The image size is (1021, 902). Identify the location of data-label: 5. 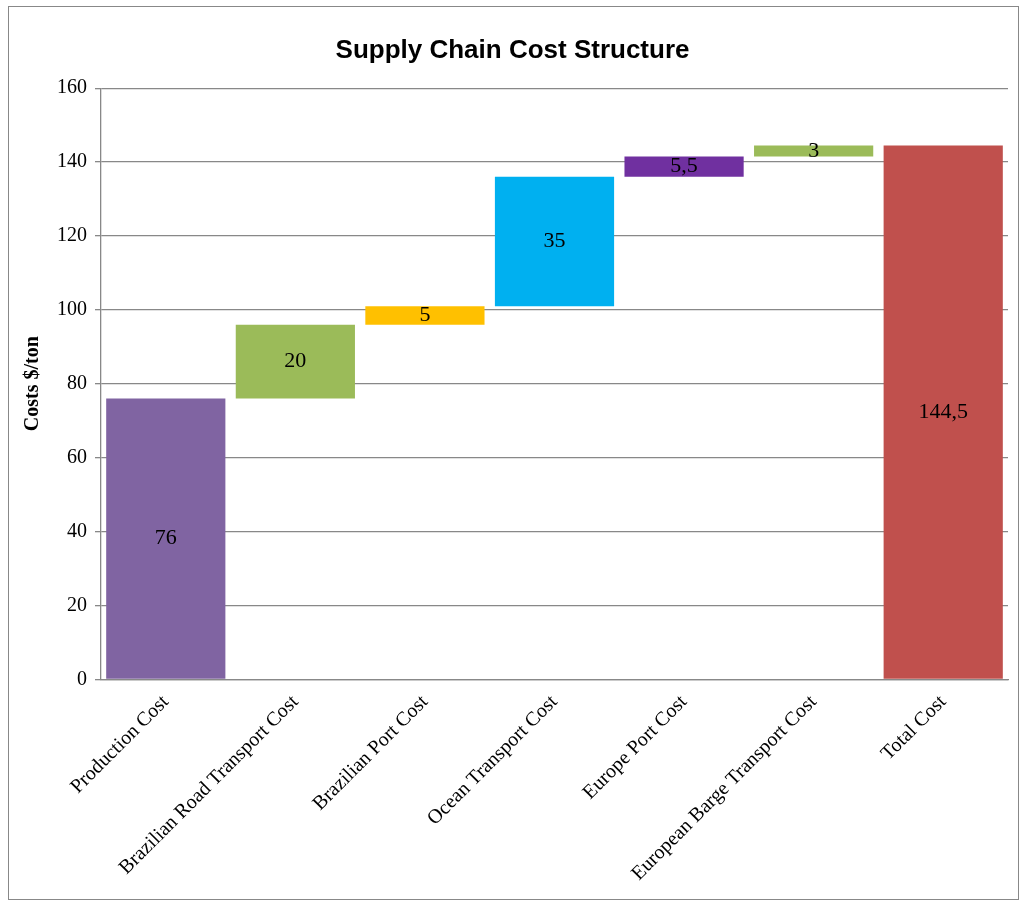
(425, 314).